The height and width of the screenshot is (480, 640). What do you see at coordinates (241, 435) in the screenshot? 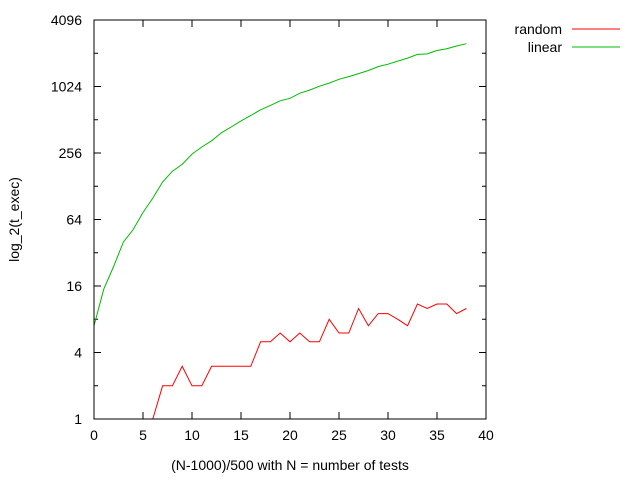
I see `x-tick-label: 15` at bounding box center [241, 435].